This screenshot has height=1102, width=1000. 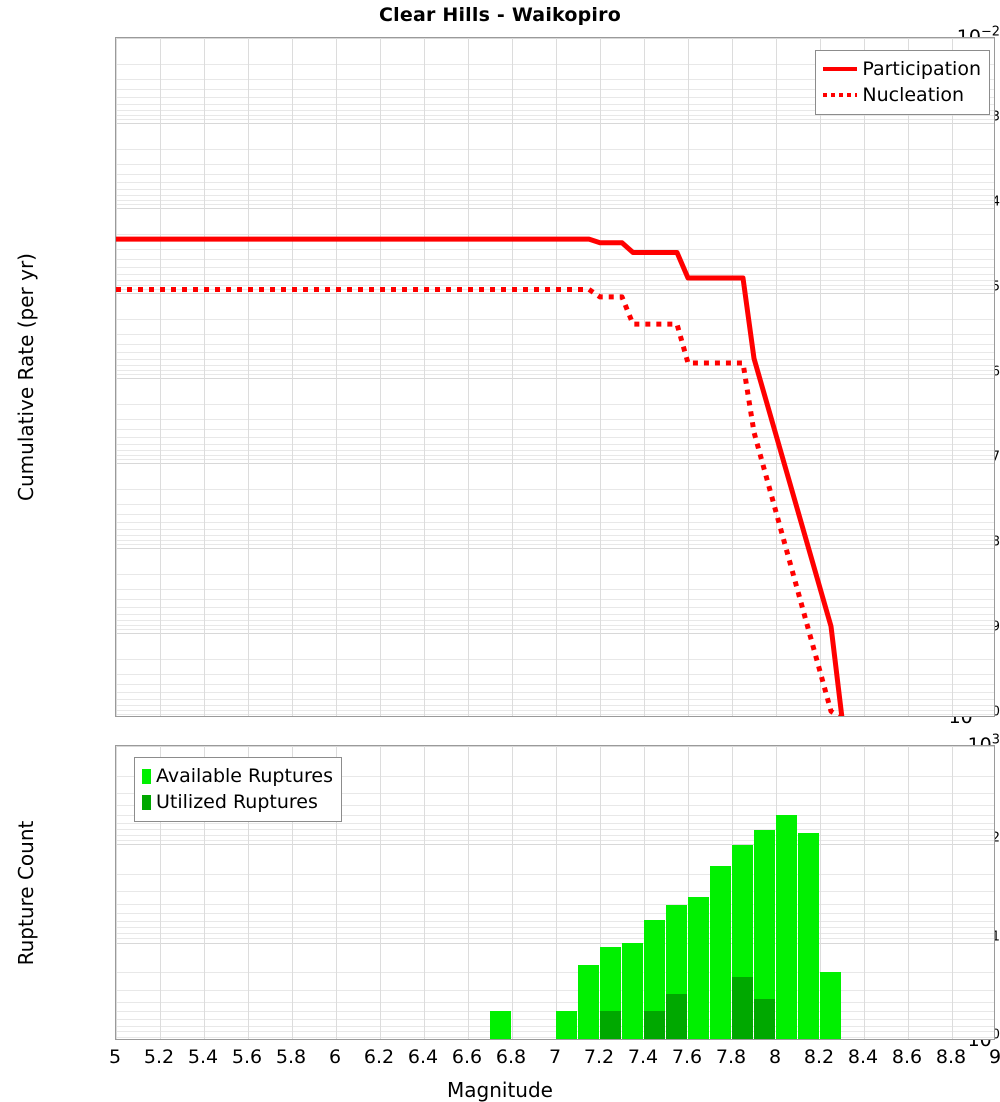 I want to click on bottom-chart-legend: Available Ruptures Utilized Ruptures, so click(x=238, y=789).